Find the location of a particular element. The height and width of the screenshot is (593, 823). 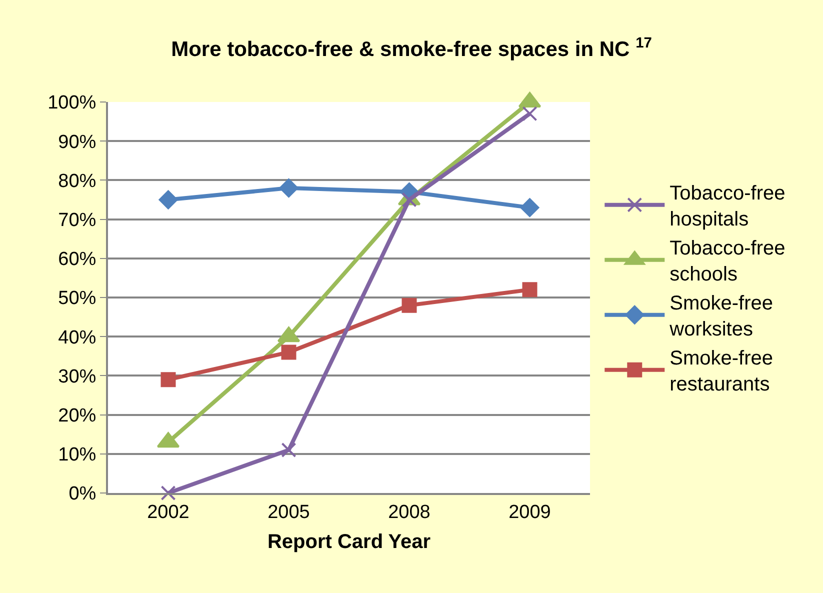

y-tick-label: 50% is located at coordinates (77, 299).